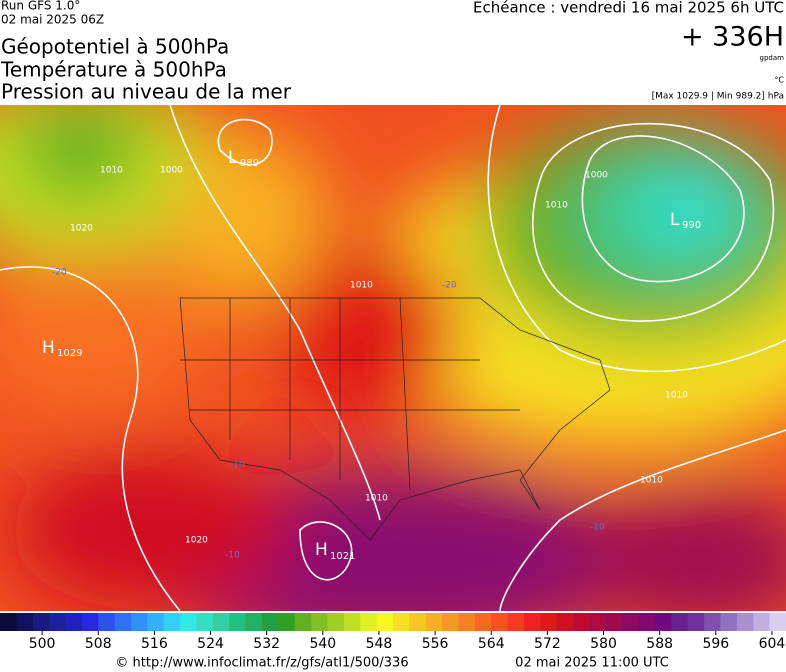 The width and height of the screenshot is (786, 672). I want to click on pressure-center-value: 989, so click(249, 163).